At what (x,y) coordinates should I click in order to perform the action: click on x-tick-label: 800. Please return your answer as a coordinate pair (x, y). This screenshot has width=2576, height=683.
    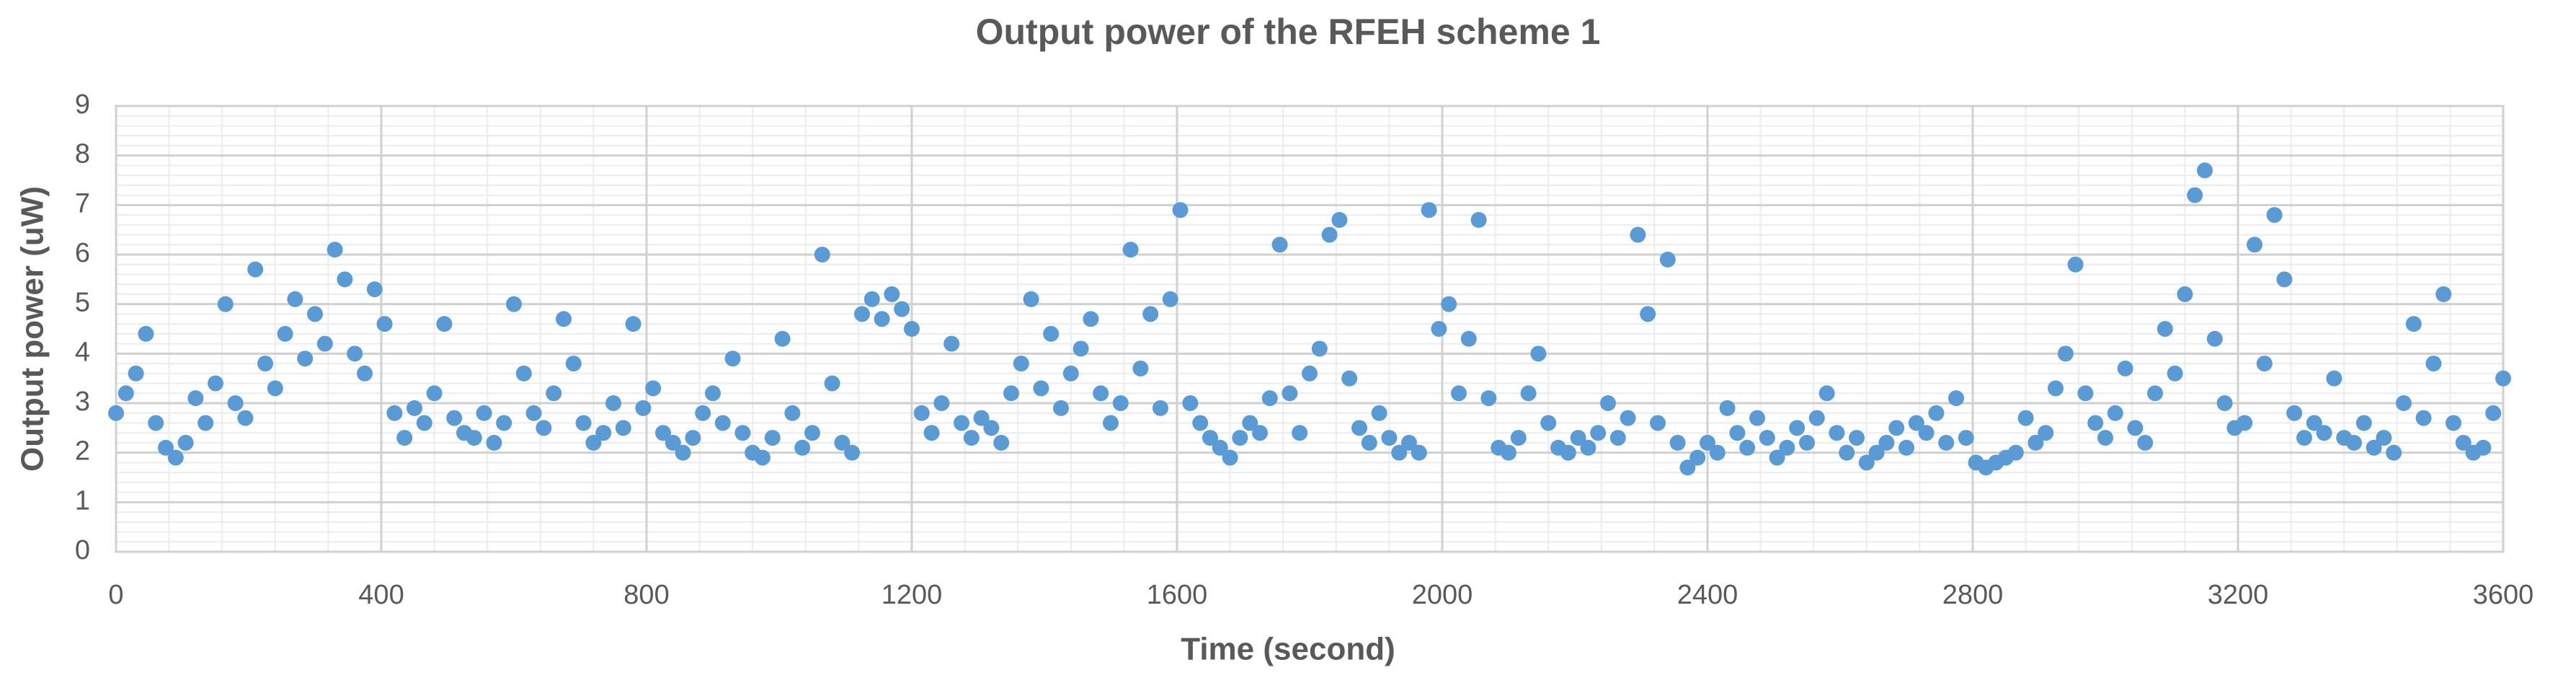
    Looking at the image, I should click on (646, 595).